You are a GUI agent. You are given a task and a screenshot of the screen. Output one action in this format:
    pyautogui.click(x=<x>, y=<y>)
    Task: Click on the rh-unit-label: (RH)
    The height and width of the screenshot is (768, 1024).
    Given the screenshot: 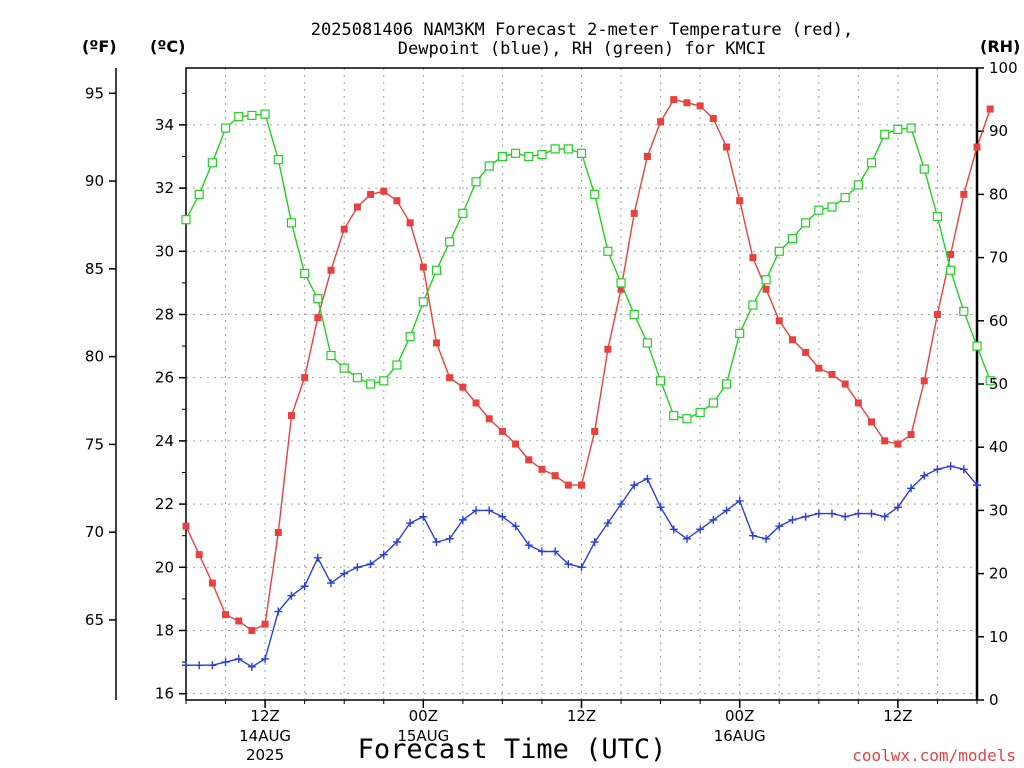 What is the action you would take?
    pyautogui.click(x=1000, y=46)
    